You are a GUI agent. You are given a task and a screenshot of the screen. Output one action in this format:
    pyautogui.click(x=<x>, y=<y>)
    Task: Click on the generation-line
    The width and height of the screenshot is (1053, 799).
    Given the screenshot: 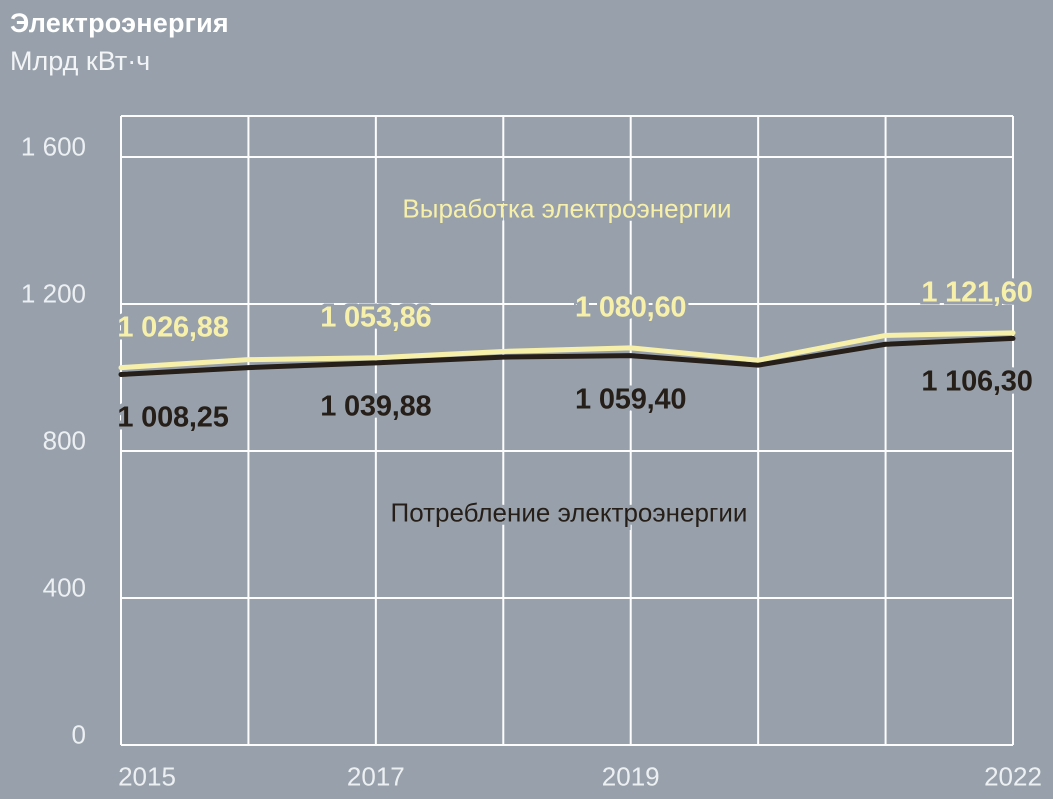 What is the action you would take?
    pyautogui.click(x=567, y=350)
    